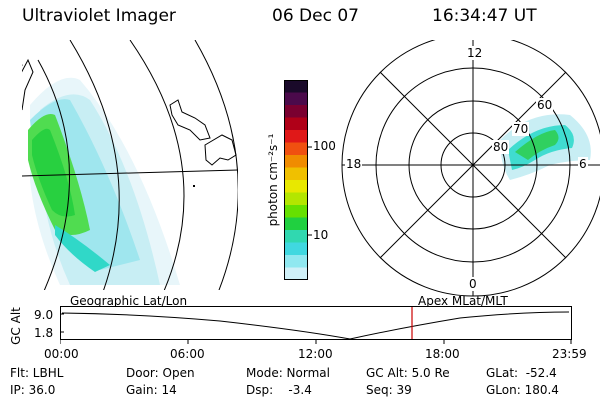 Image resolution: width=600 pixels, height=400 pixels. Describe the element at coordinates (160, 373) in the screenshot. I see `info-door: Door: Open` at that location.